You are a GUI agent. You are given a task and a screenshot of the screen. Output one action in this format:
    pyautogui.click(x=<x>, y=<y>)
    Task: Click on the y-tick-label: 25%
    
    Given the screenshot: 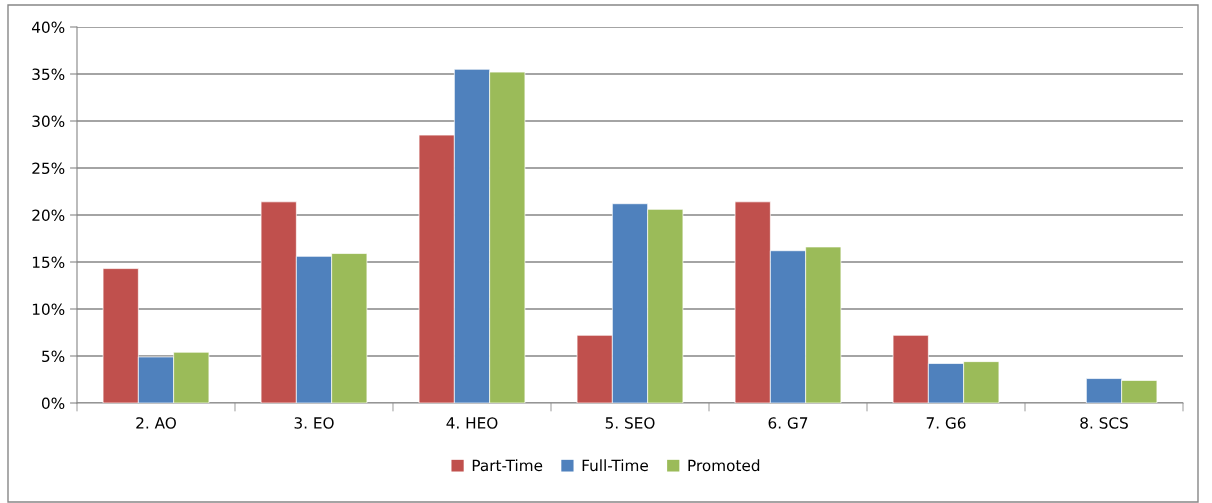 What is the action you would take?
    pyautogui.click(x=48, y=168)
    